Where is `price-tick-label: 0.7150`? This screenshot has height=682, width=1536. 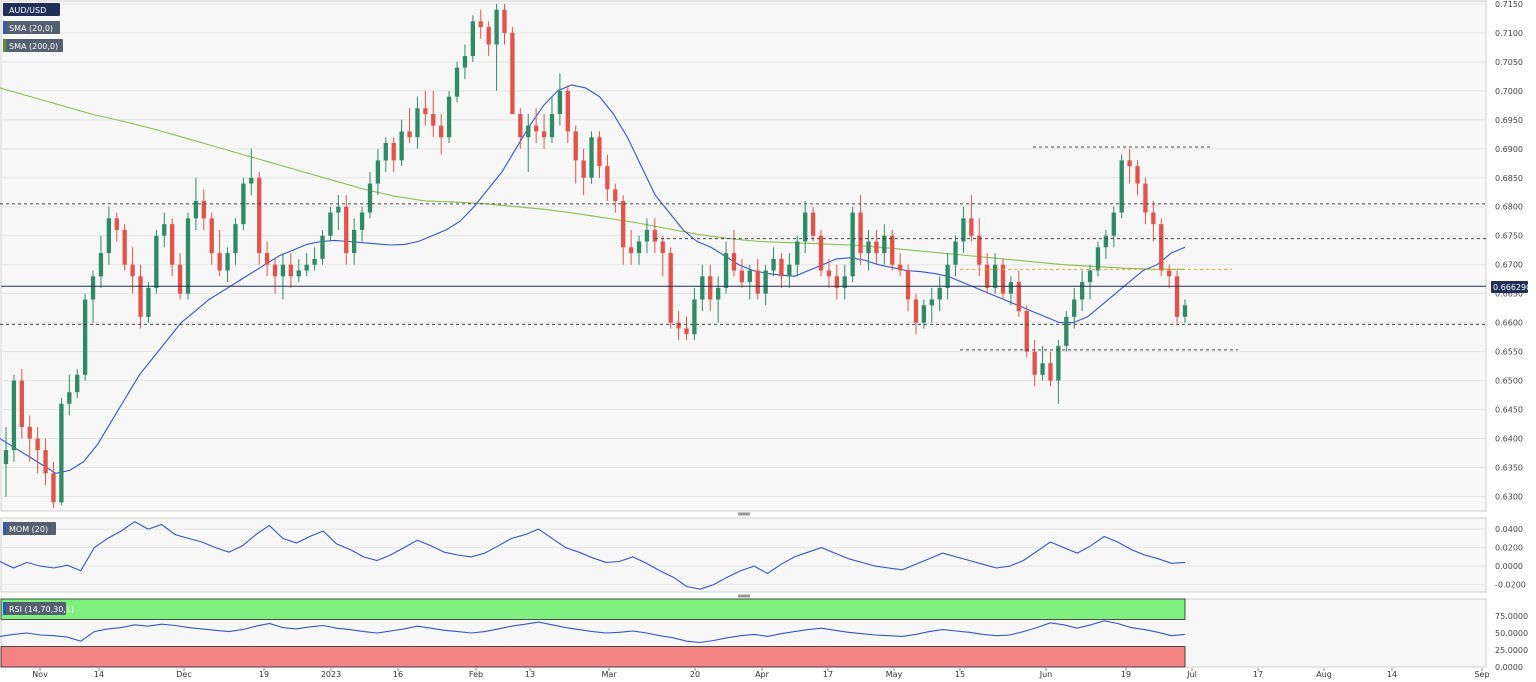 price-tick-label: 0.7150 is located at coordinates (1509, 4).